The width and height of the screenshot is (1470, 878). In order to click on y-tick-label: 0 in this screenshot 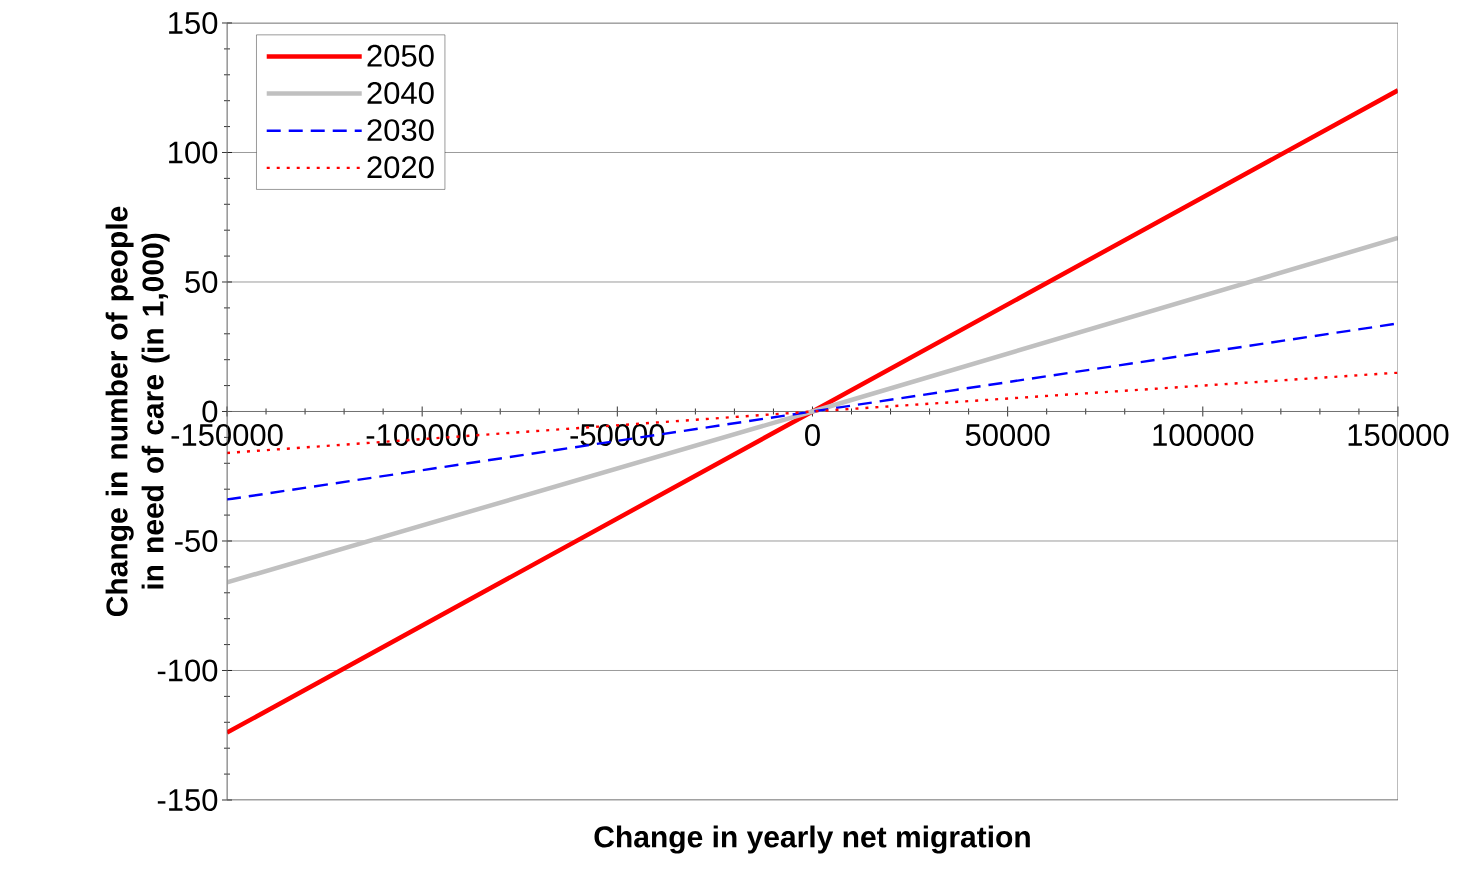, I will do `click(210, 411)`.